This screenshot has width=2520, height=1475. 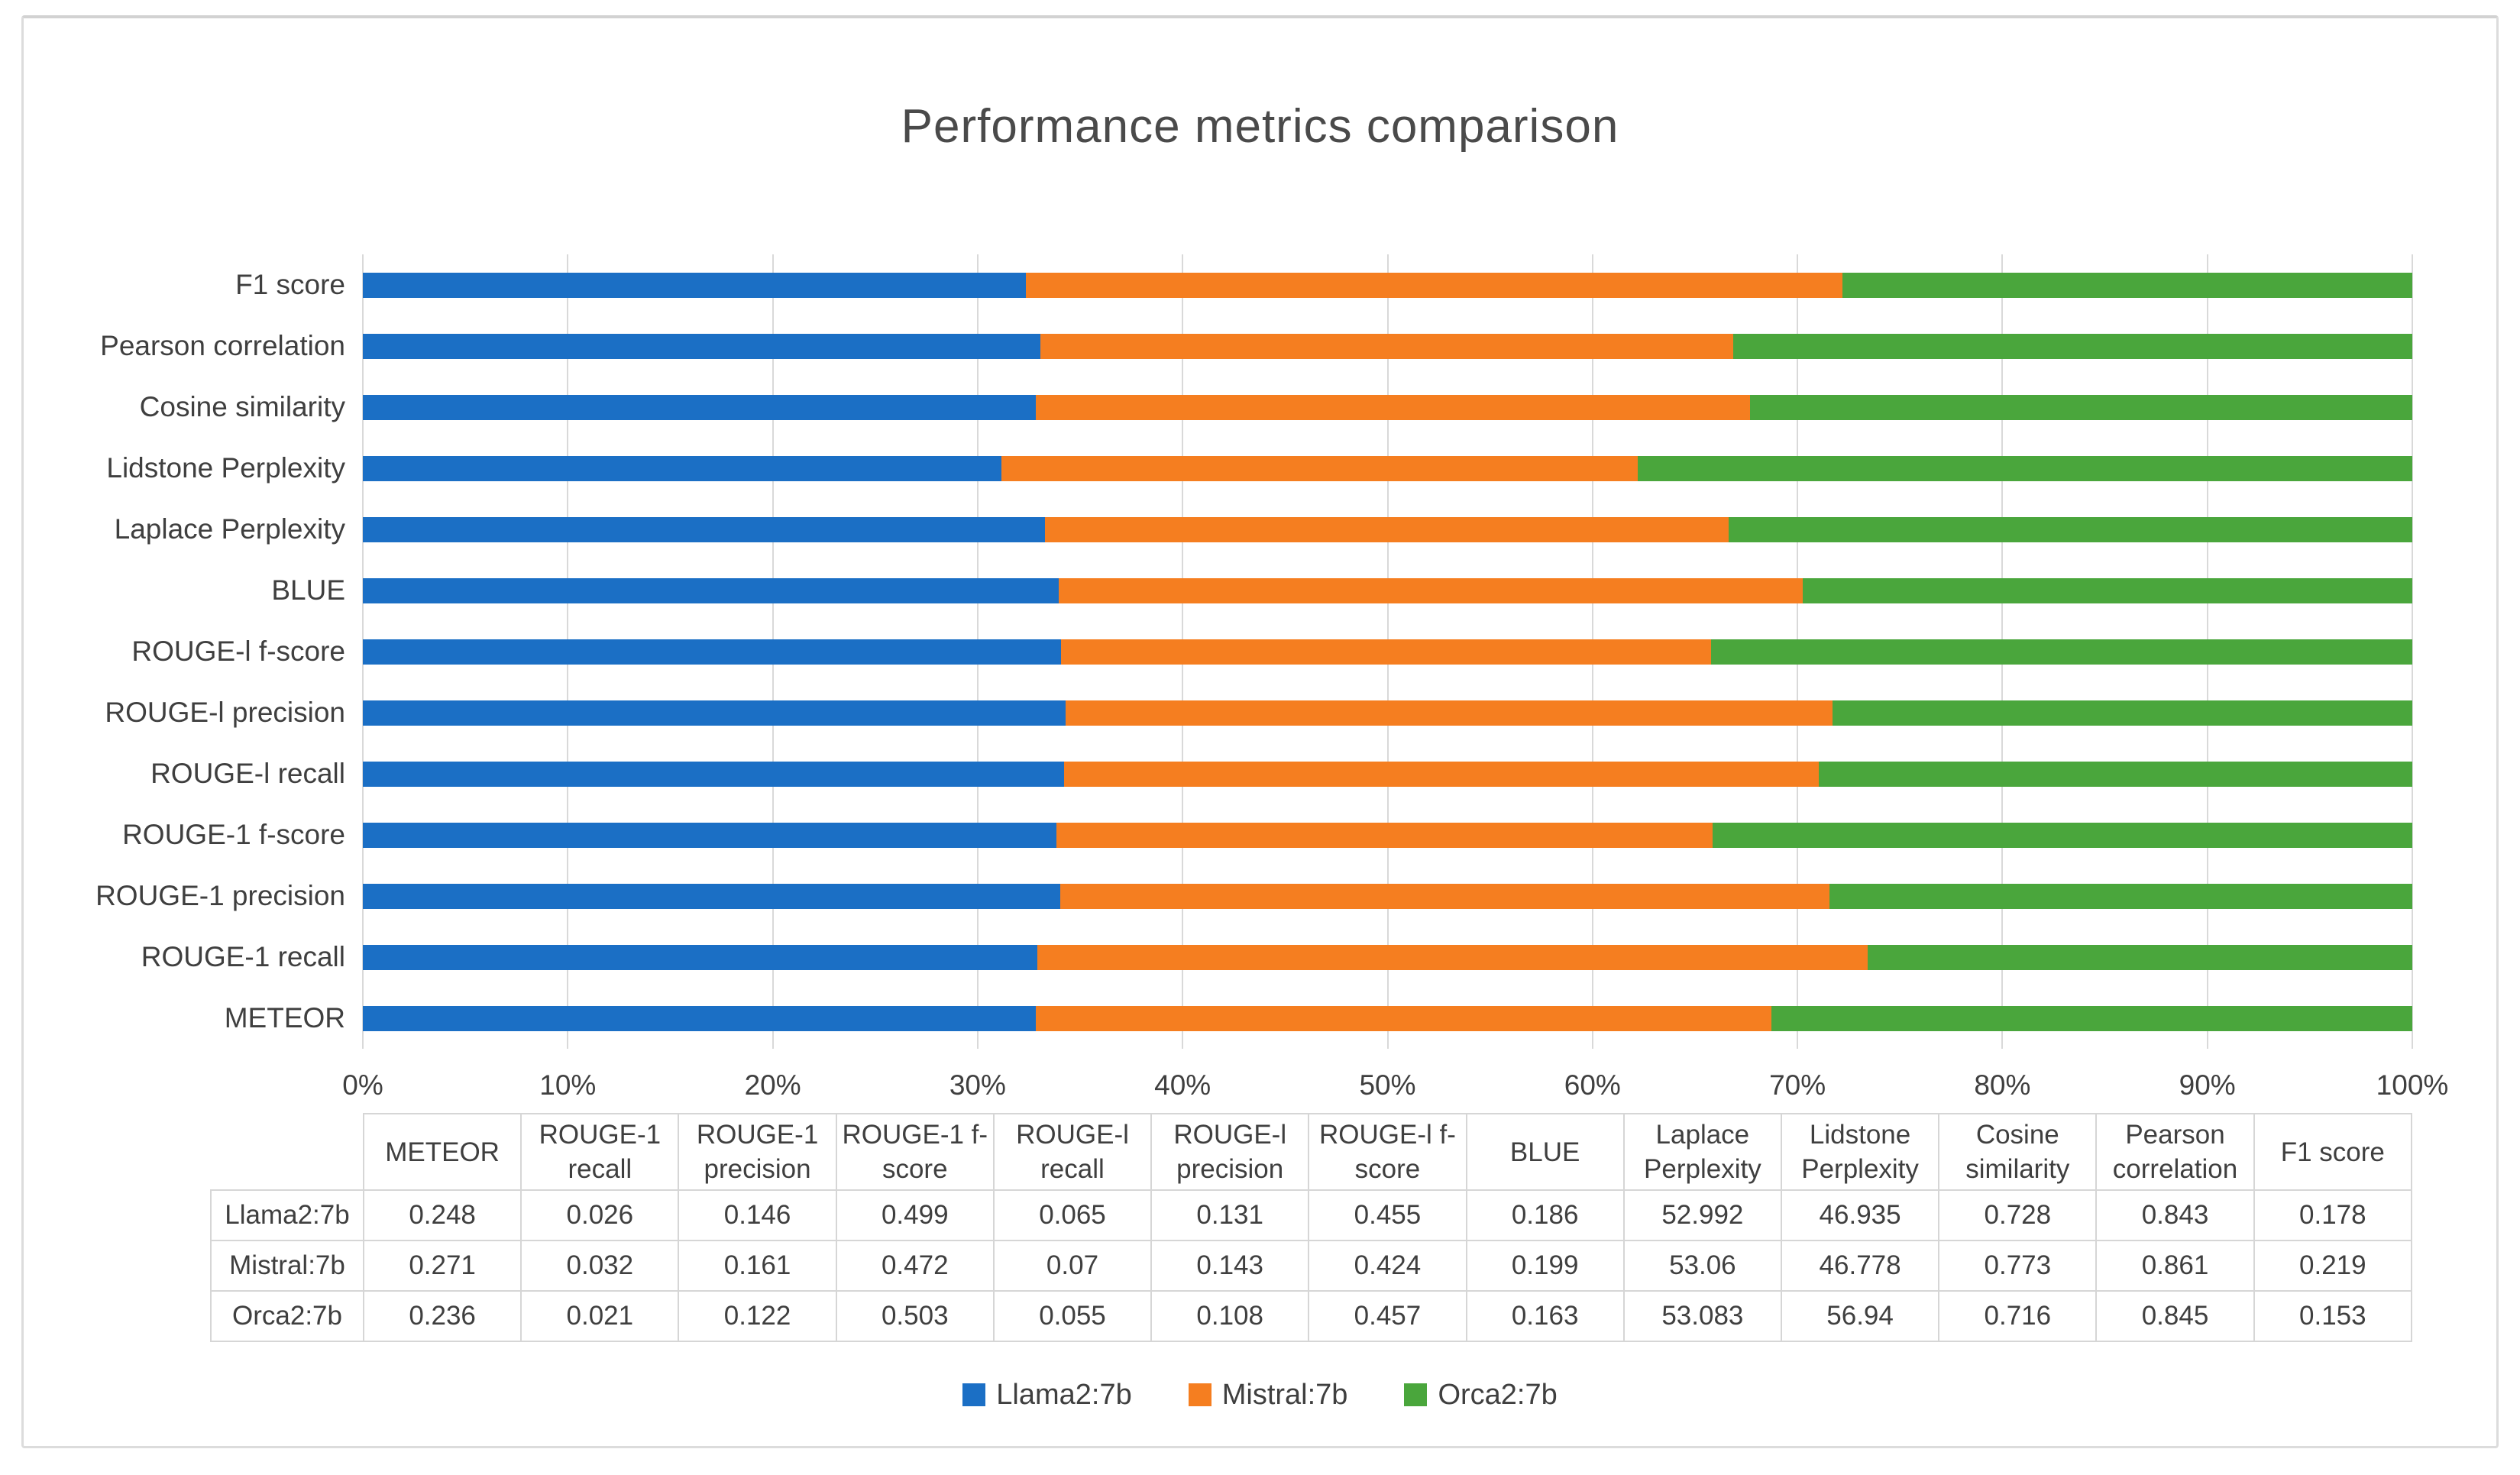 I want to click on table-header-f1-score: F1 score, so click(x=2333, y=1152).